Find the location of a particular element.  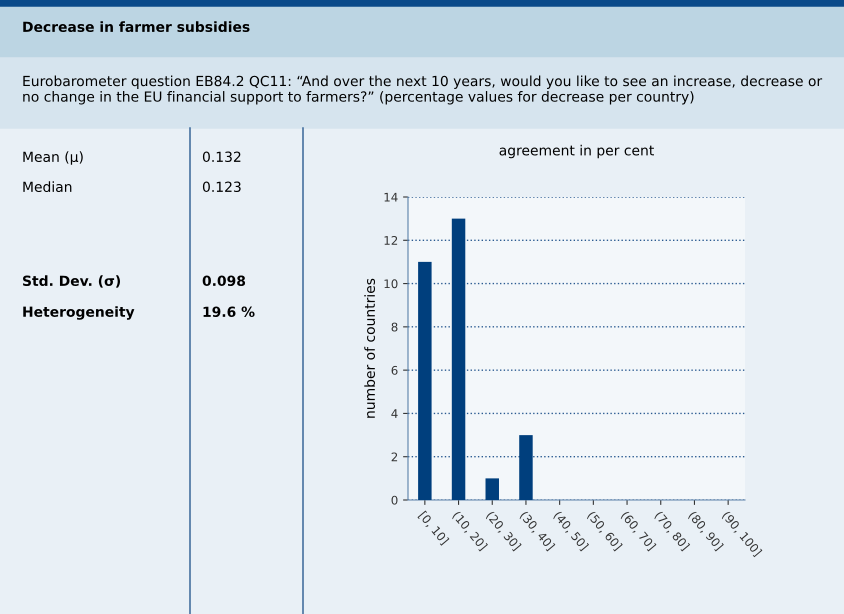

y-tick-label: 14 is located at coordinates (391, 197).